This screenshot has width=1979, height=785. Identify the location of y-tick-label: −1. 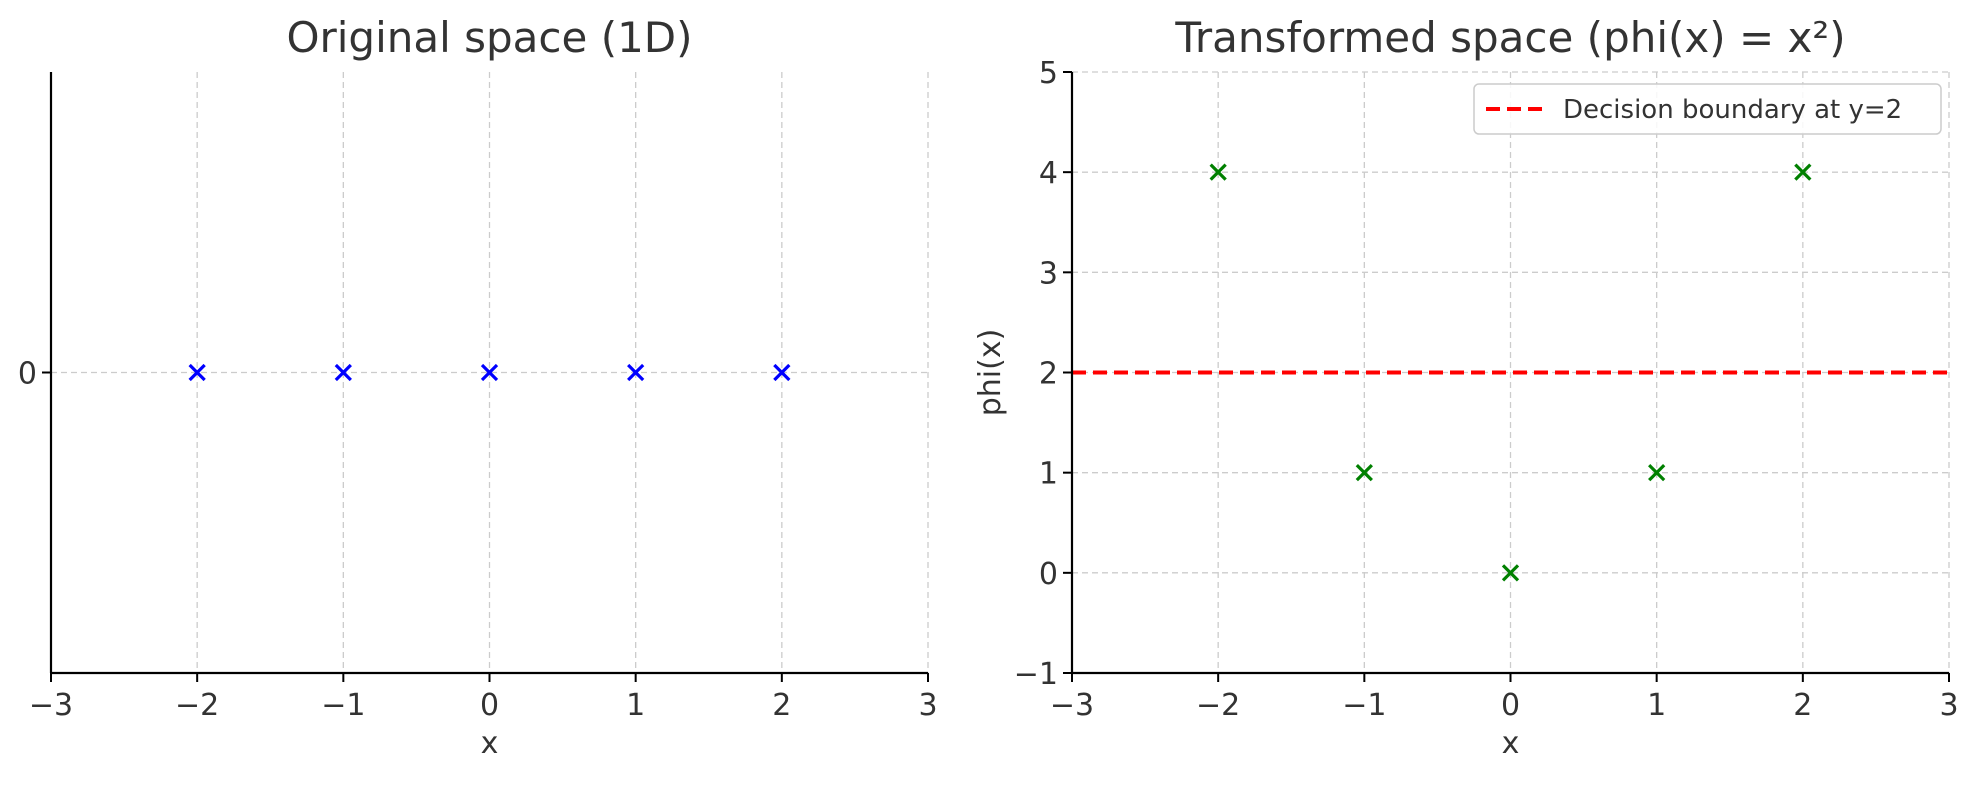
(1036, 674).